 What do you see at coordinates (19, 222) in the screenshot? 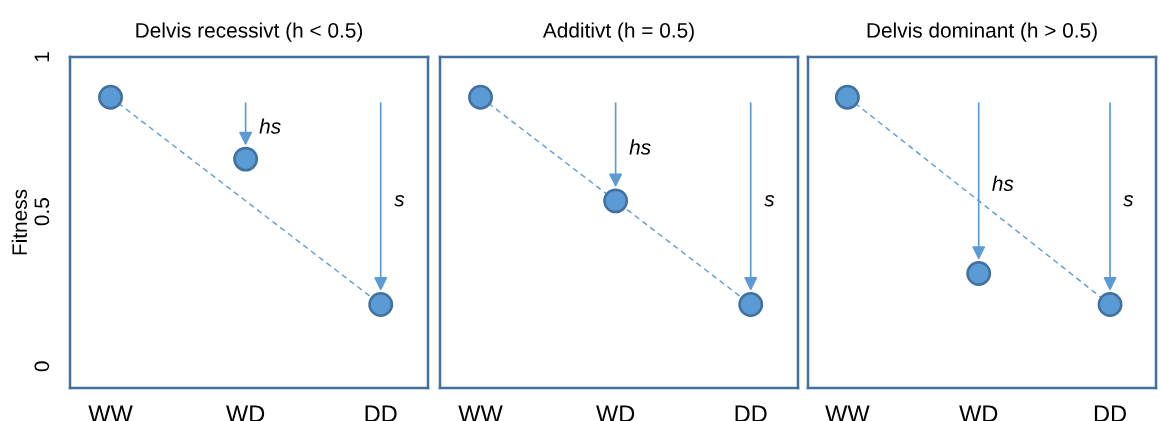
I see `y-axis-title: Fitness` at bounding box center [19, 222].